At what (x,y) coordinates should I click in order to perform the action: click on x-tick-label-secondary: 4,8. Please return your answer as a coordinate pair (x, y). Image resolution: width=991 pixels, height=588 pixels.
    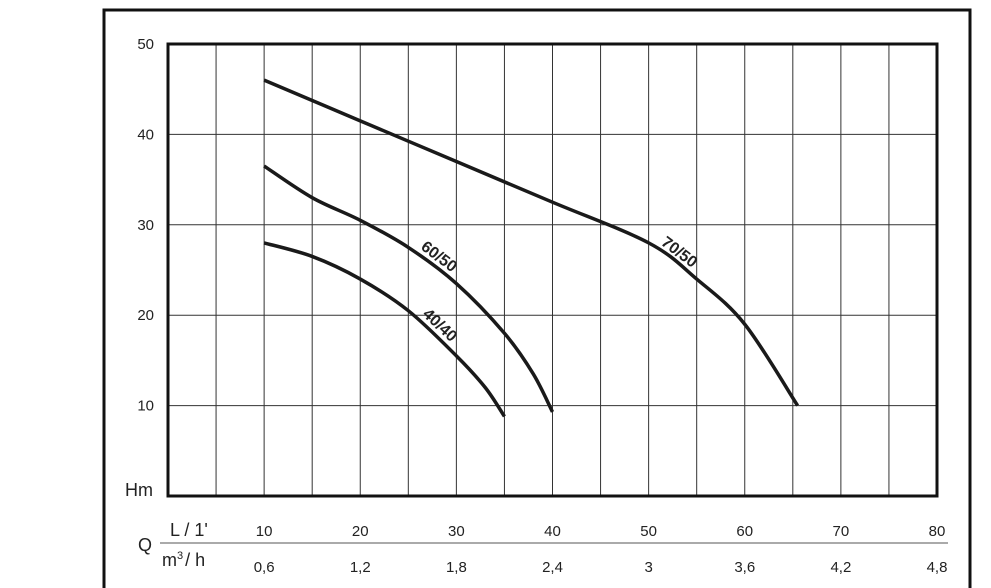
    Looking at the image, I should click on (937, 567).